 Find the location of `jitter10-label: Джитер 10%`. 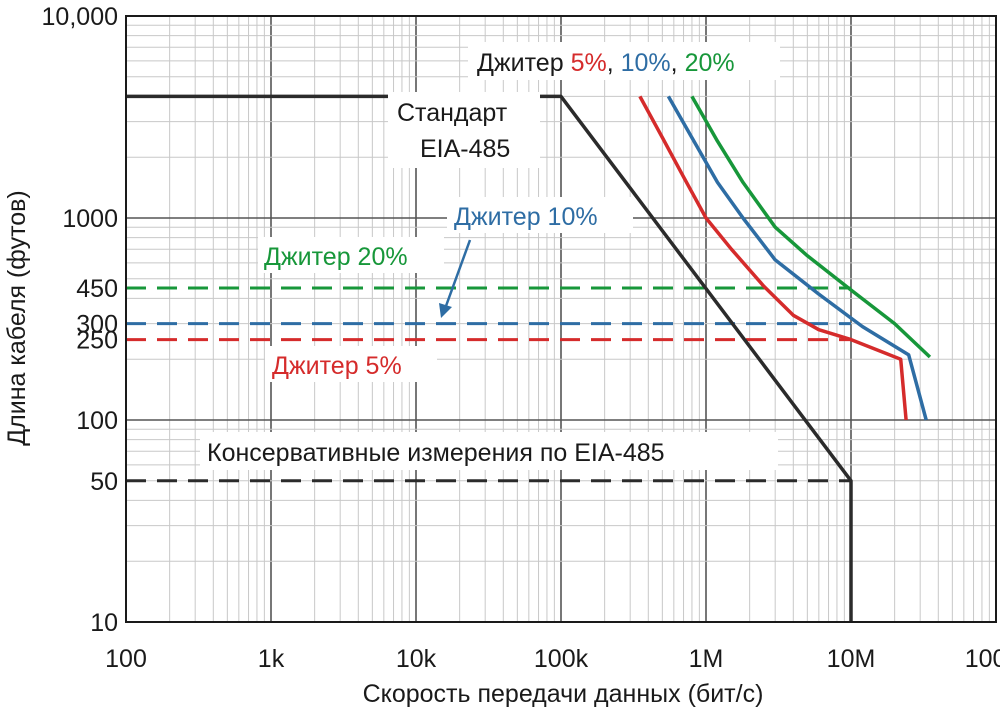

jitter10-label: Джитер 10% is located at coordinates (526, 217).